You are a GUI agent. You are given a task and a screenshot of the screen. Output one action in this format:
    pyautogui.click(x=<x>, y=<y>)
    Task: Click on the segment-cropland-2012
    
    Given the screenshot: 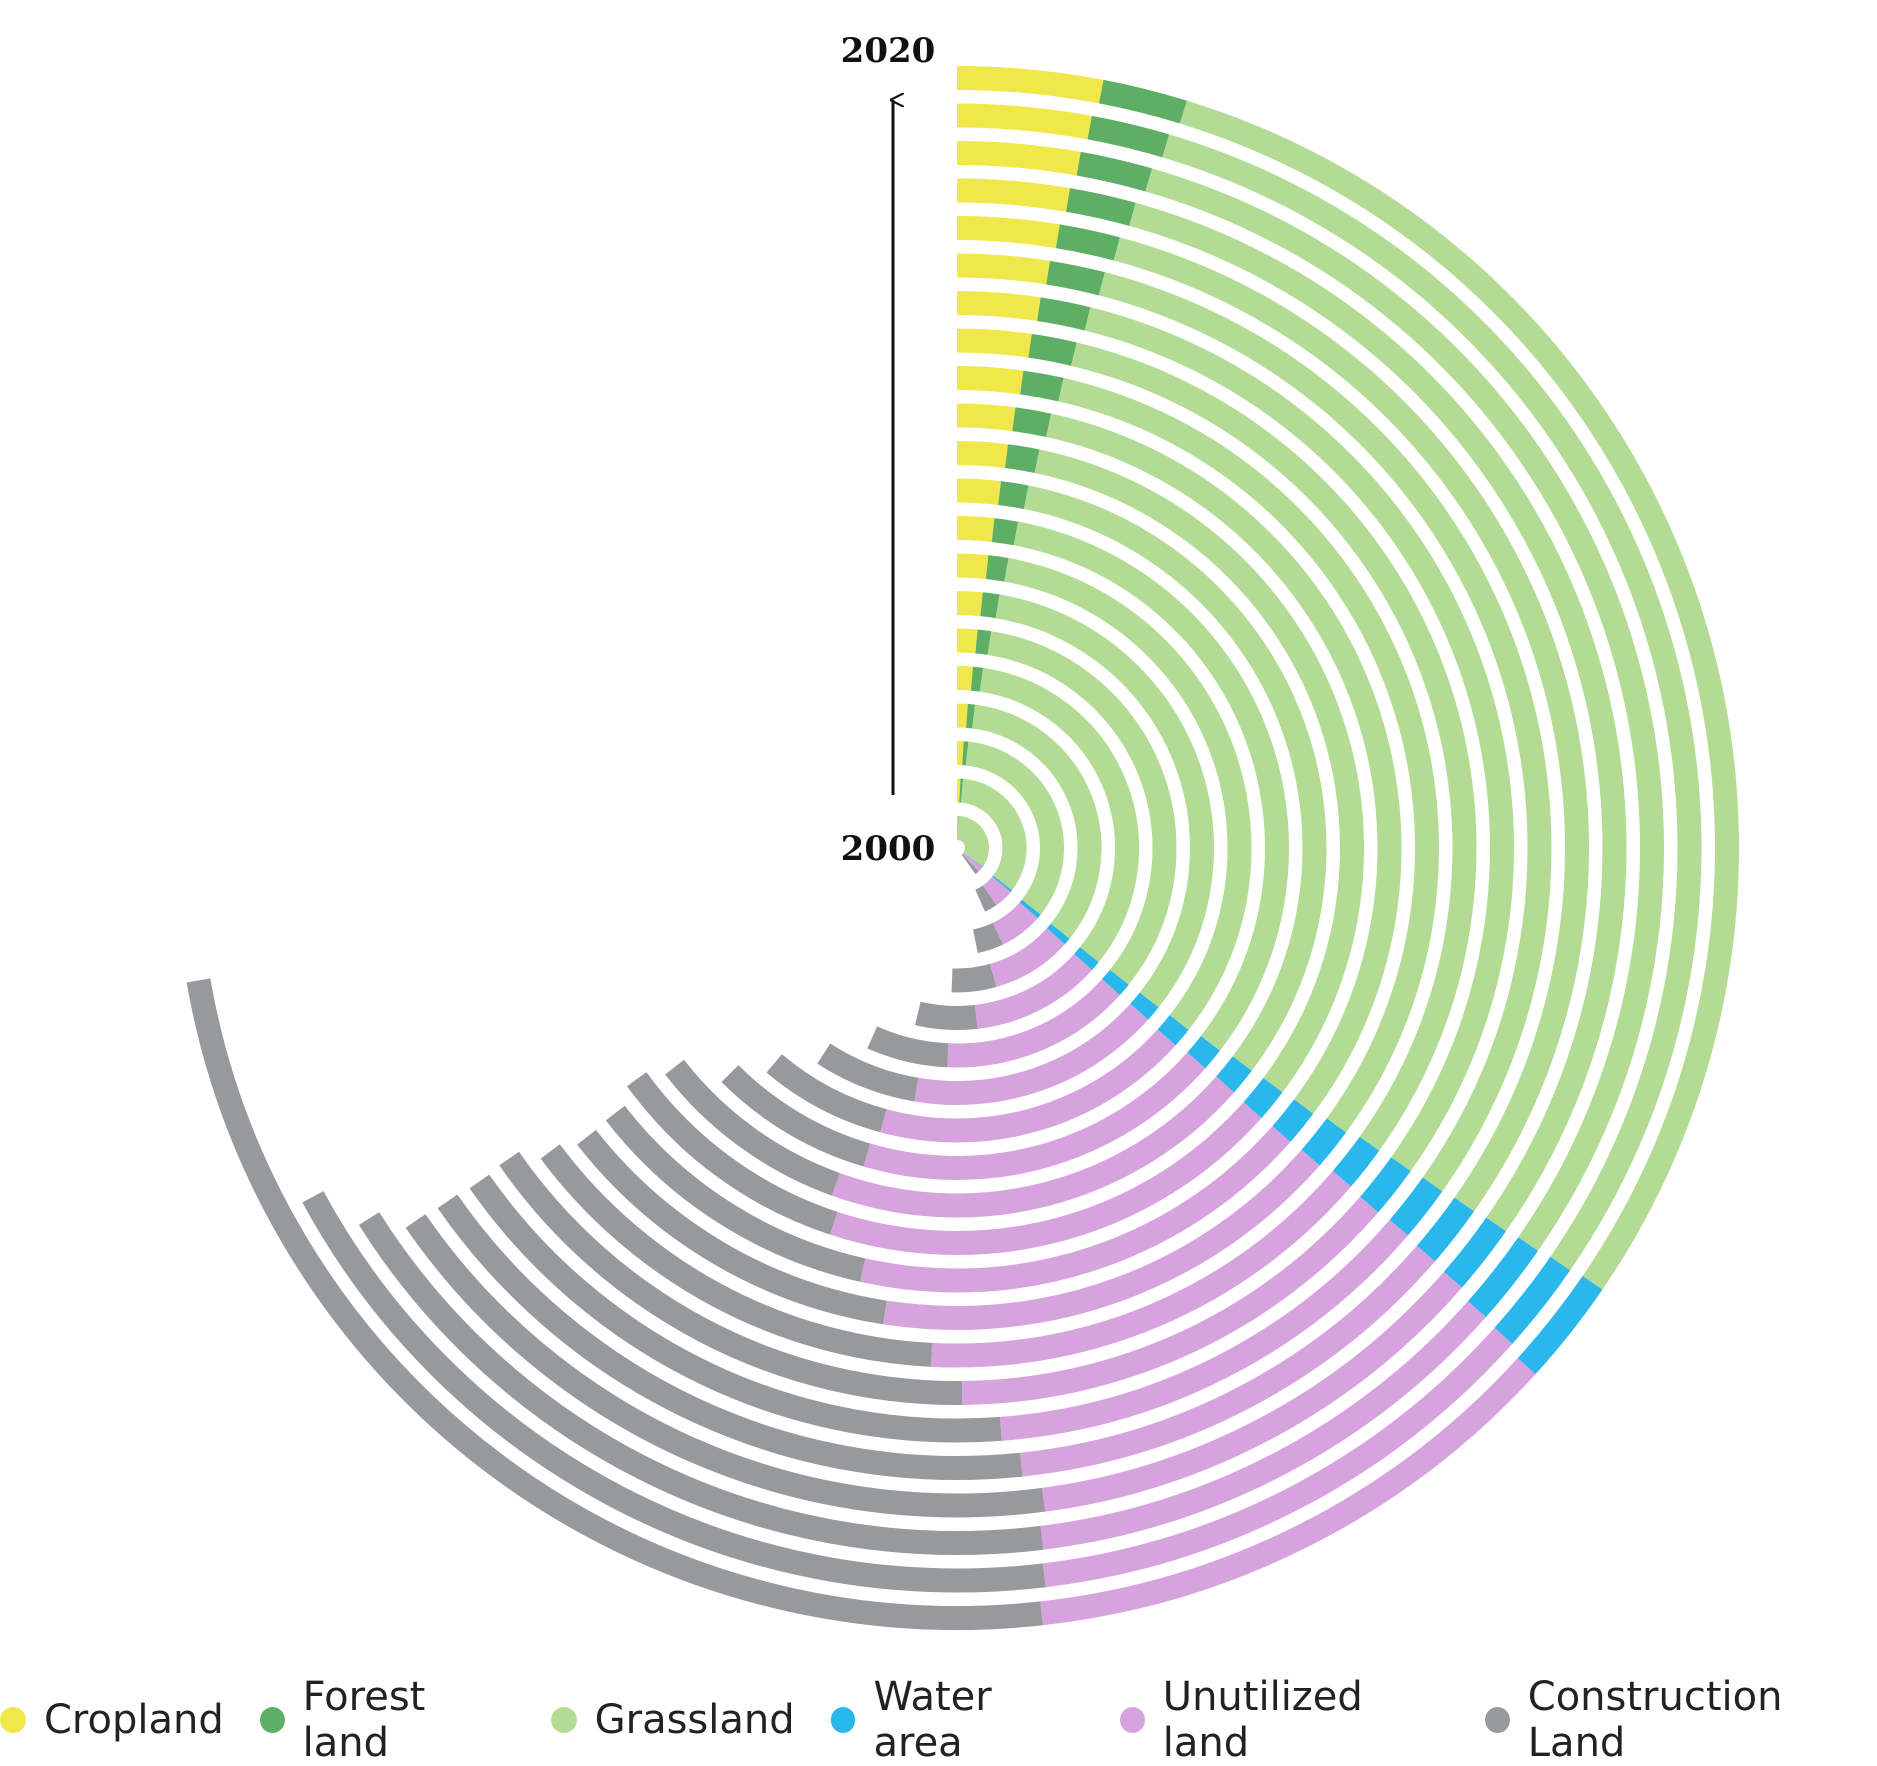 What is the action you would take?
    pyautogui.click(x=989, y=380)
    